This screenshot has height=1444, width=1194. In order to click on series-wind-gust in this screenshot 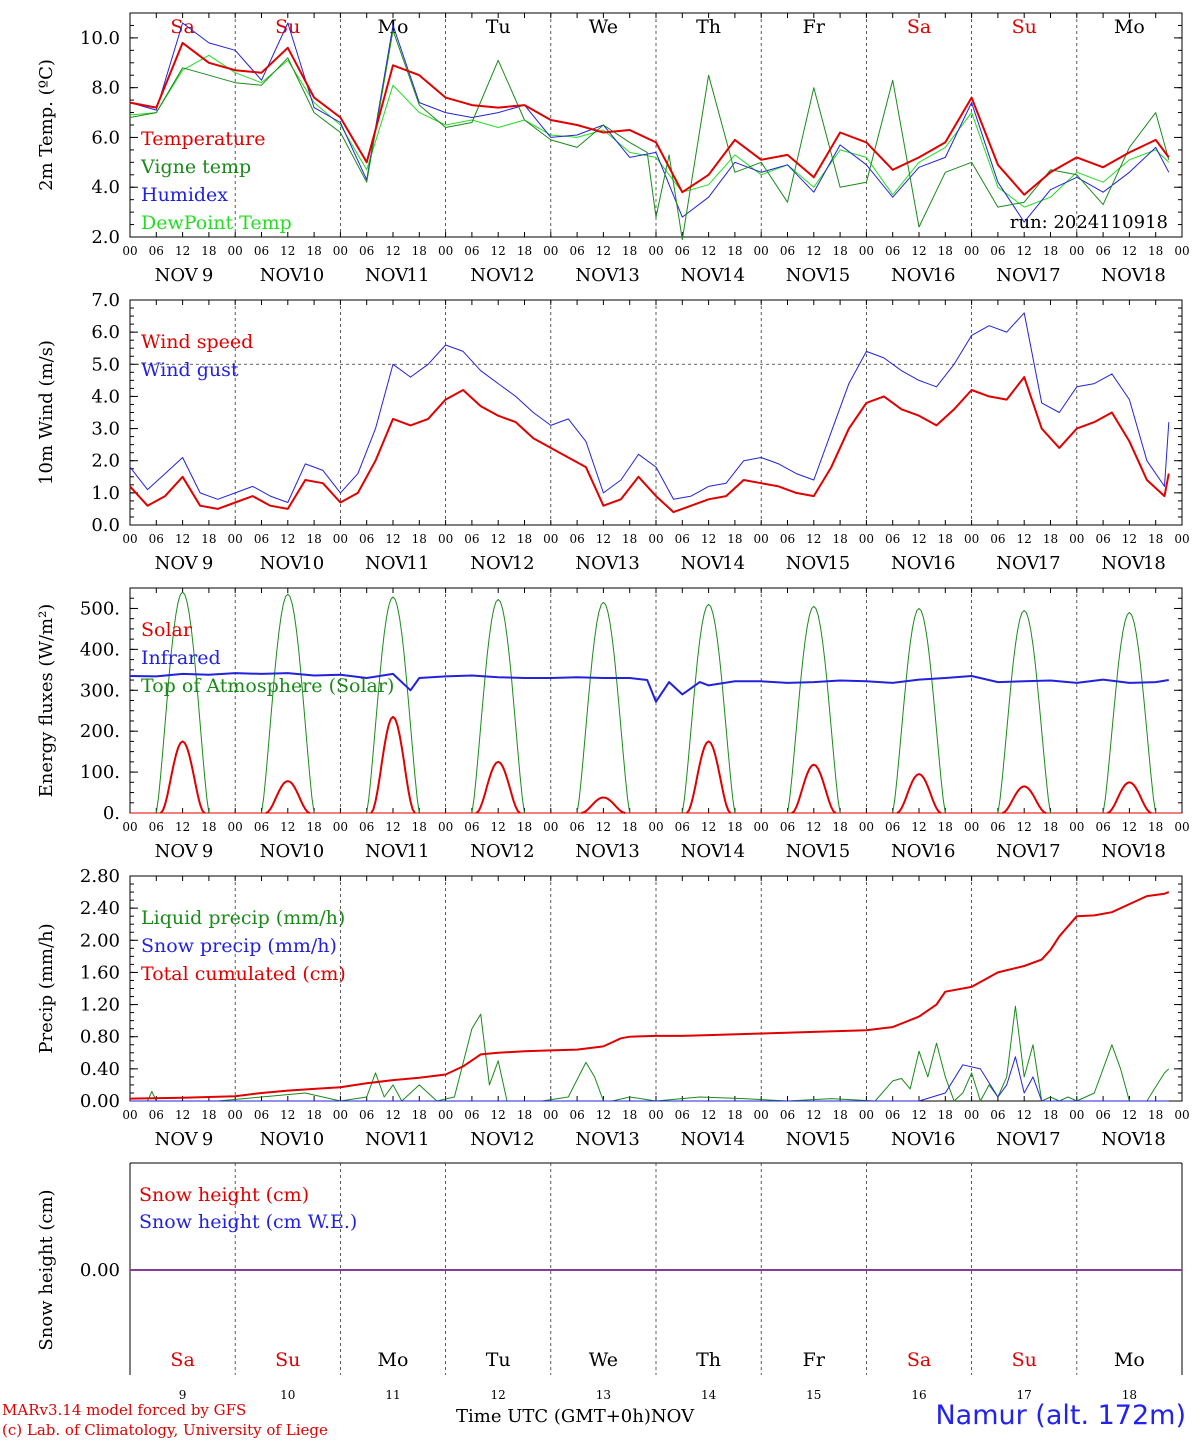, I will do `click(649, 407)`.